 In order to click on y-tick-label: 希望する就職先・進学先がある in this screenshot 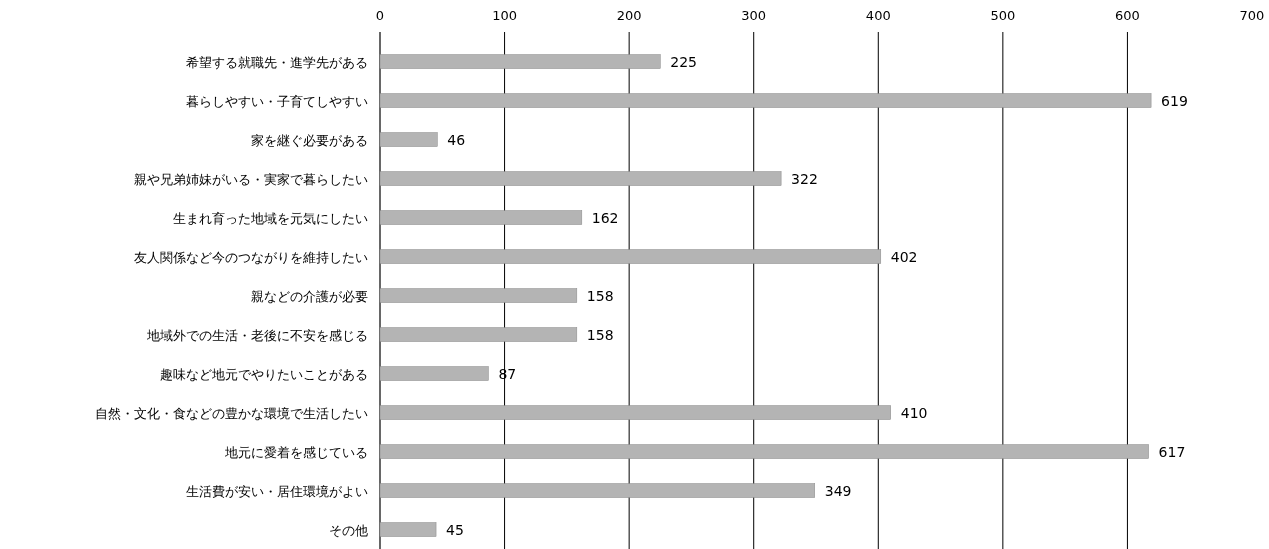, I will do `click(277, 62)`.